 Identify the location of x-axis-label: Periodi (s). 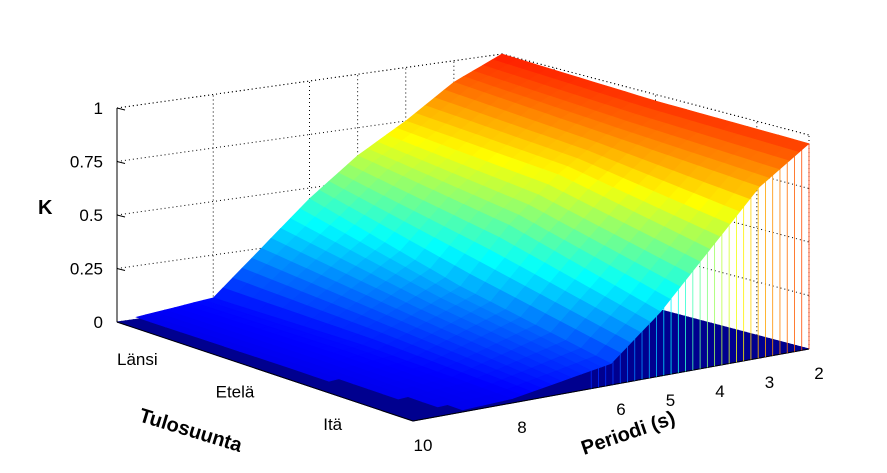
(628, 433).